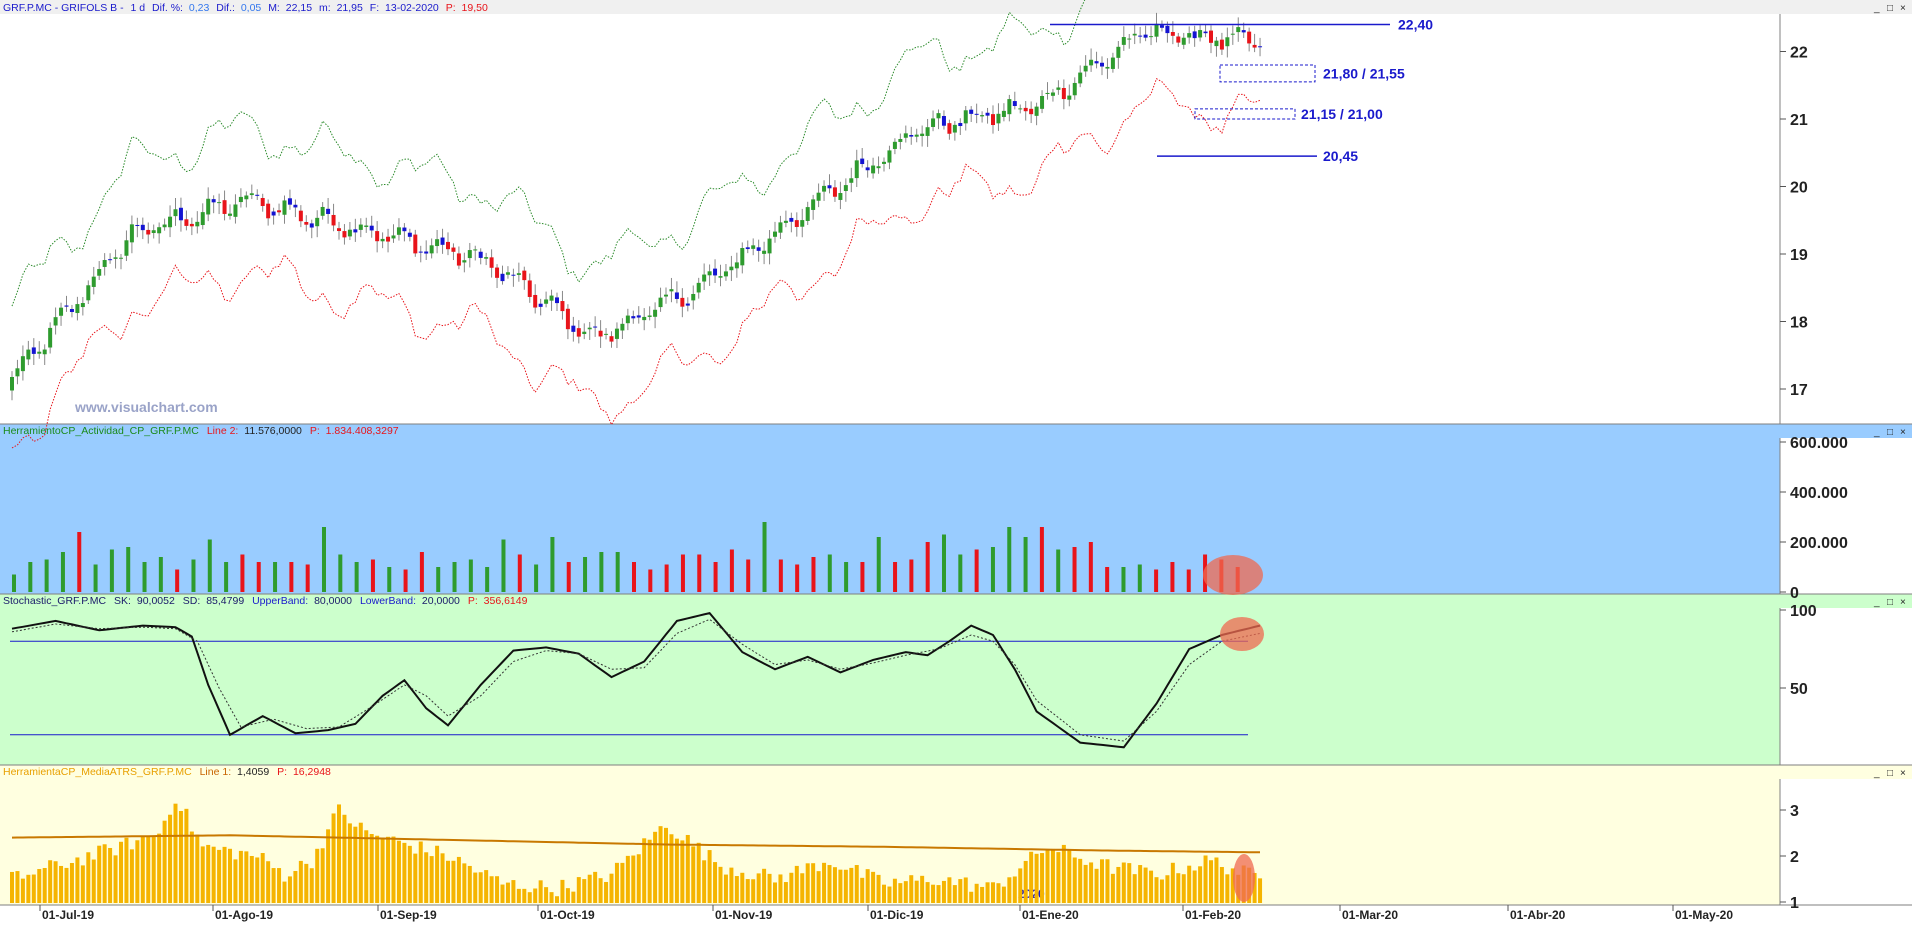 This screenshot has width=1912, height=927. Describe the element at coordinates (1364, 73) in the screenshot. I see `level-label: 21,80 / 21,55` at that location.